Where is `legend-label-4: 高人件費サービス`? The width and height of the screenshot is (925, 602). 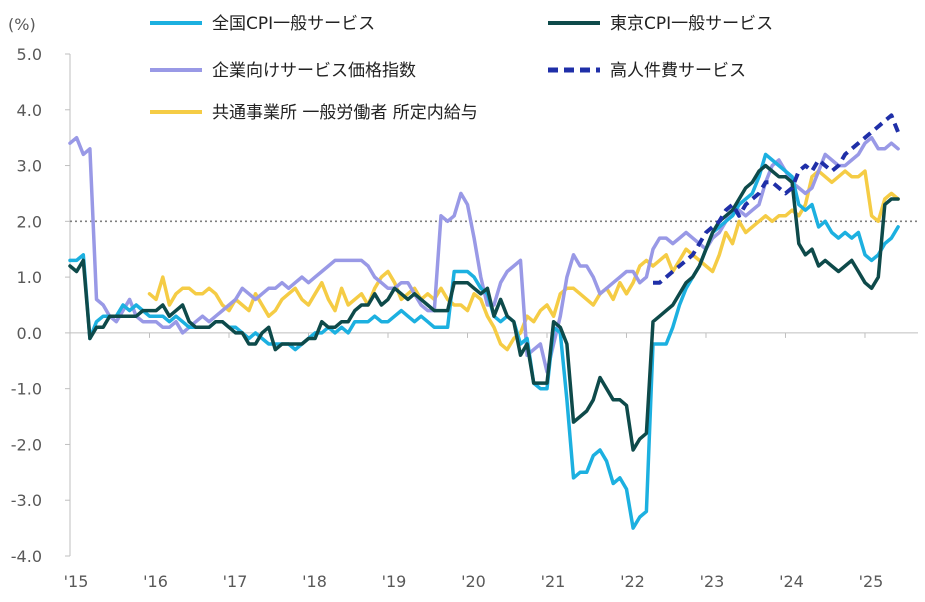
legend-label-4: 高人件費サービス is located at coordinates (678, 71).